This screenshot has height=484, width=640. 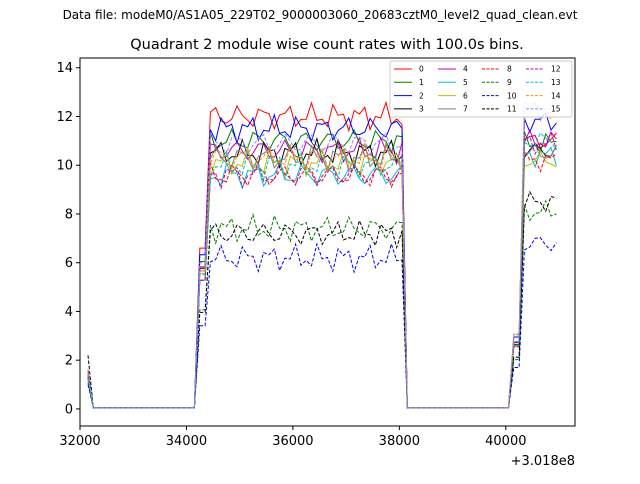 I want to click on x-tick-label: 40000, so click(x=505, y=441).